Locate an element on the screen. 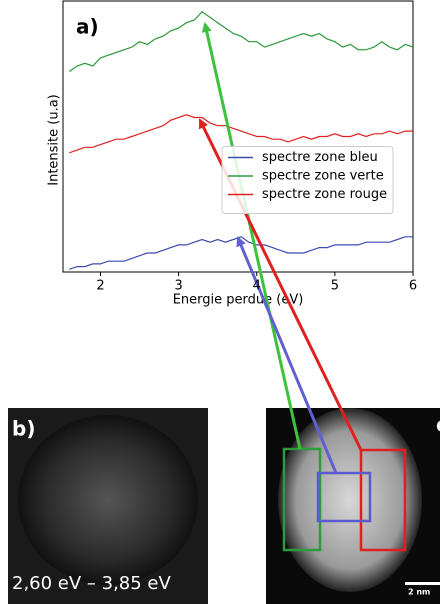 The height and width of the screenshot is (604, 440). panel-label: a) is located at coordinates (87, 27).